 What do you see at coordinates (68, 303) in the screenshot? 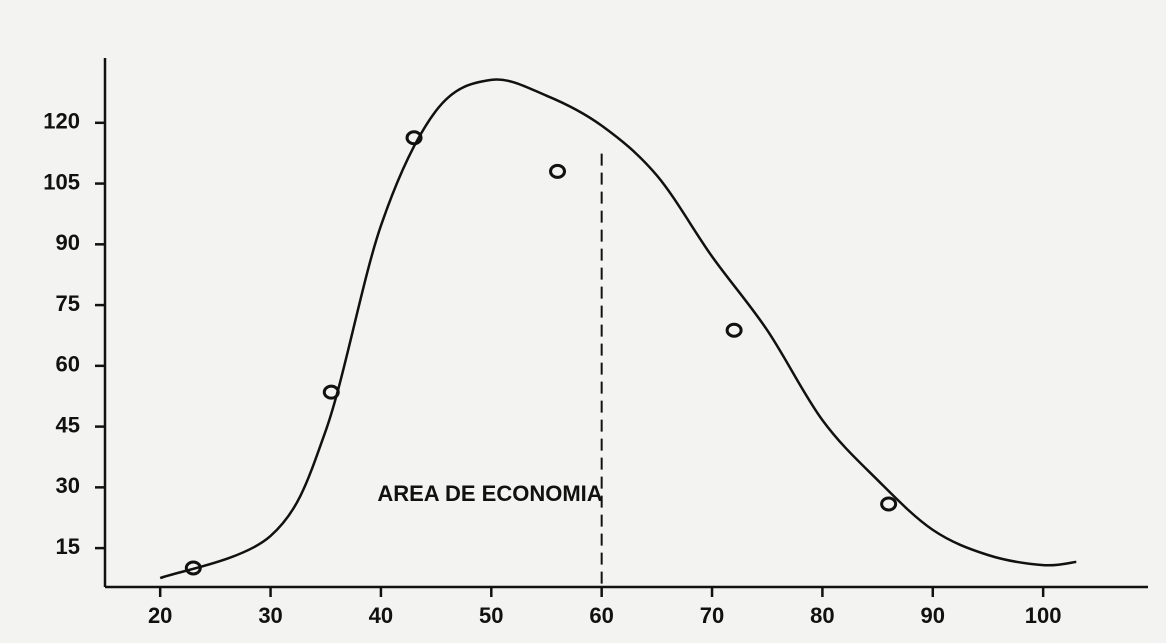
I see `y-tick-label: 75` at bounding box center [68, 303].